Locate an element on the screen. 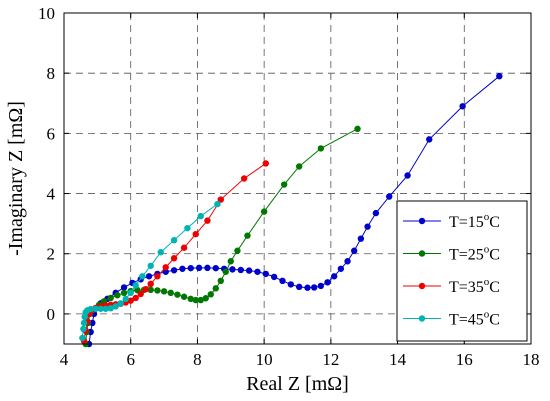 This screenshot has height=401, width=550. y-tick-label: 4 is located at coordinates (51, 194).